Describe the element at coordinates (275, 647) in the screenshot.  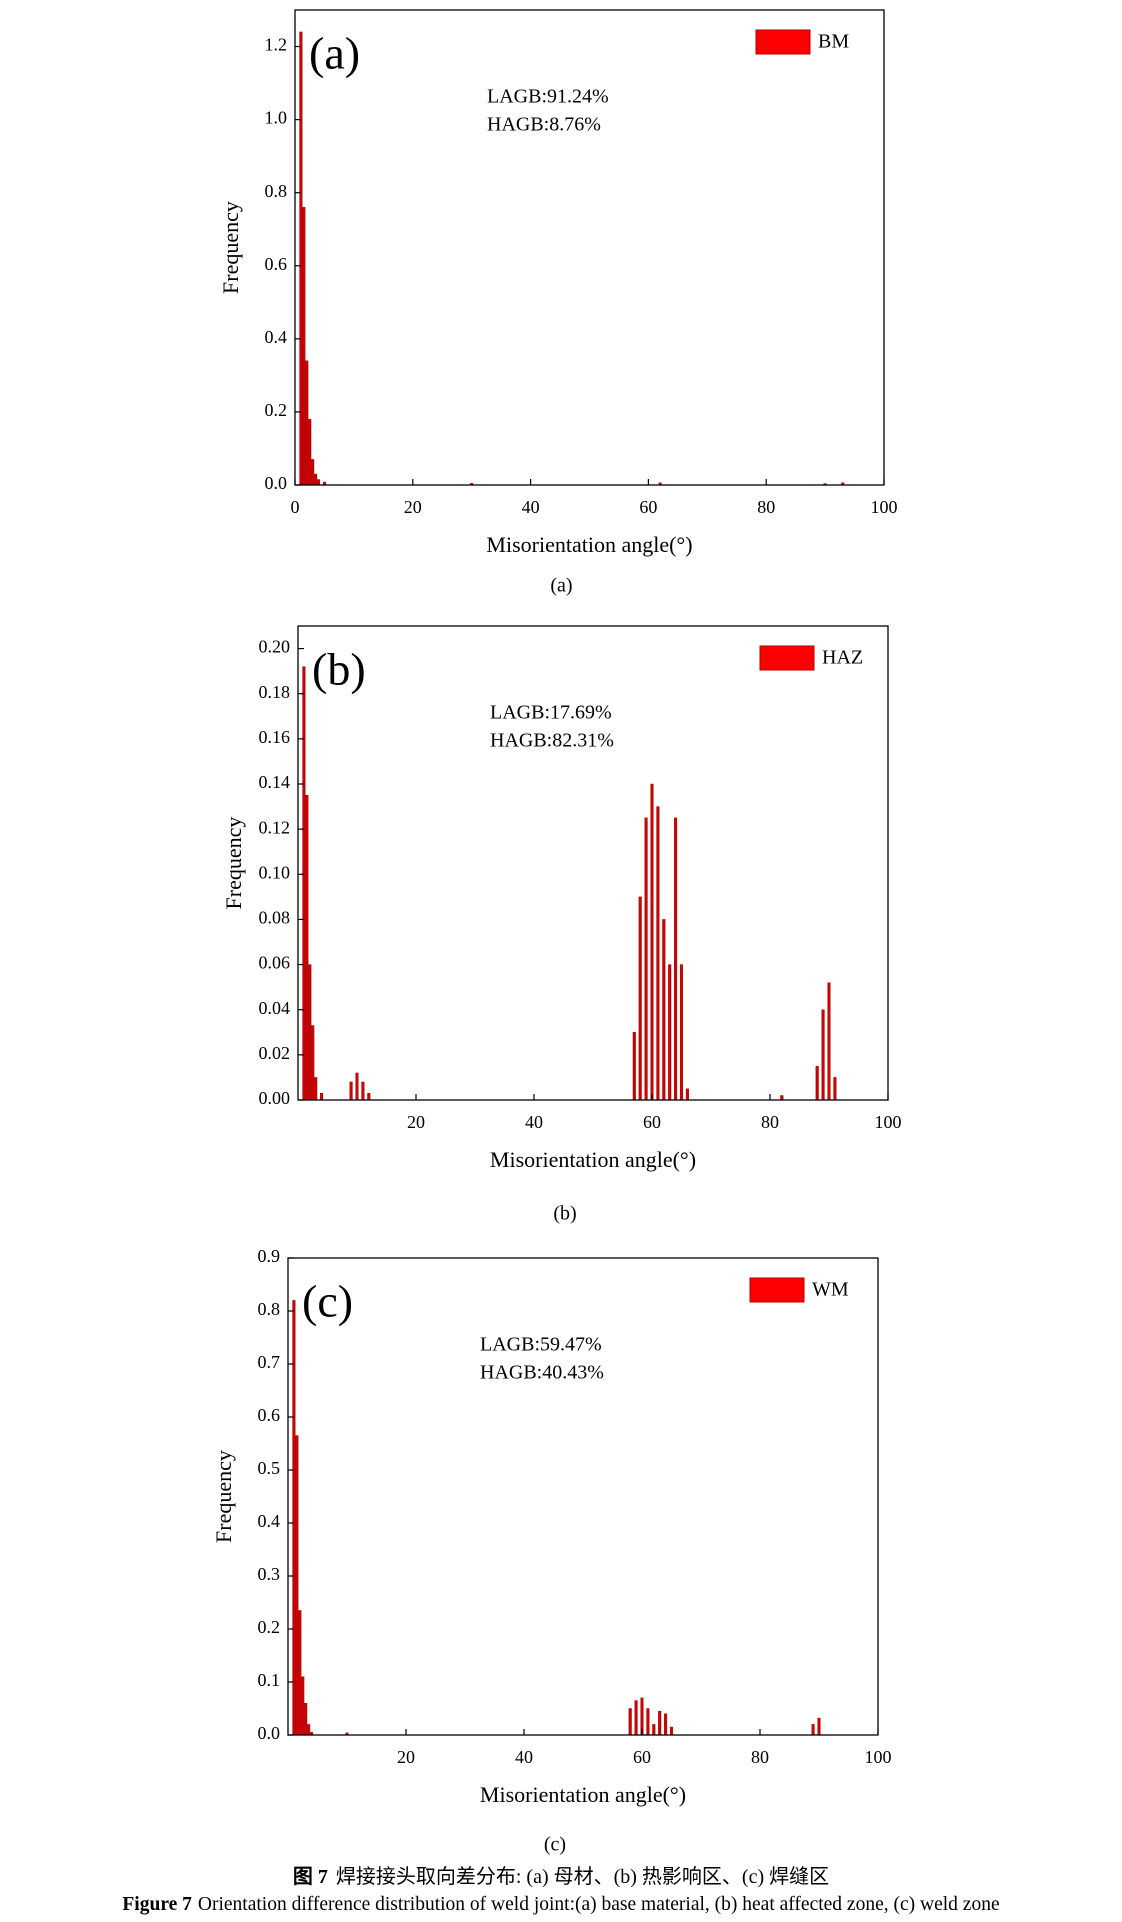
I see `y-tick-label: 0.20` at that location.